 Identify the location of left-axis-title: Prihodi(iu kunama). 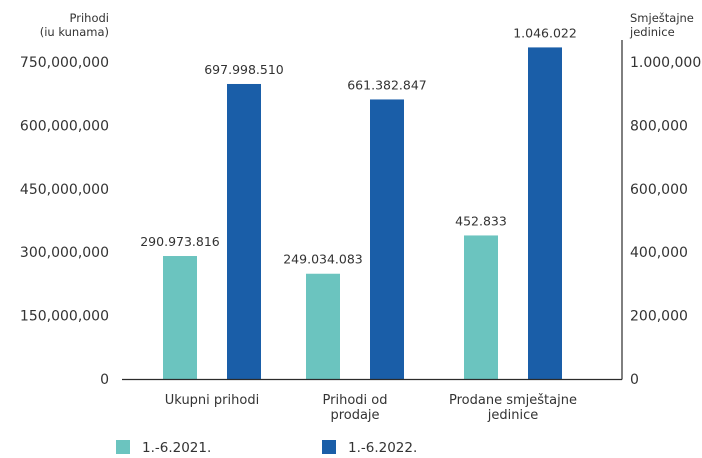
(74, 25).